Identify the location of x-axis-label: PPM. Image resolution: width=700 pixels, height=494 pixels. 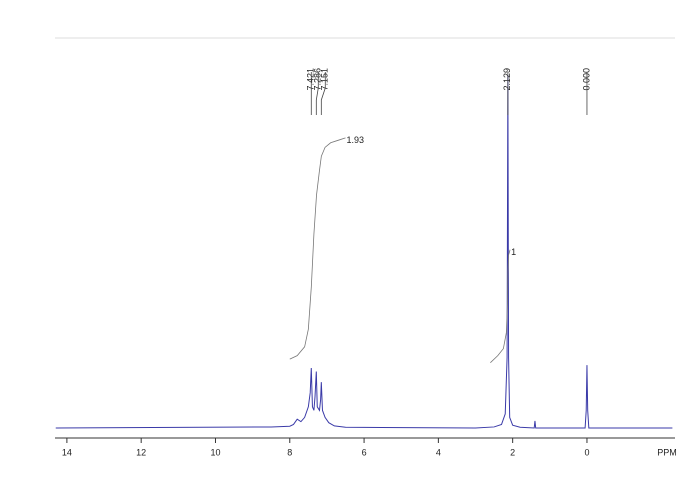
(667, 452).